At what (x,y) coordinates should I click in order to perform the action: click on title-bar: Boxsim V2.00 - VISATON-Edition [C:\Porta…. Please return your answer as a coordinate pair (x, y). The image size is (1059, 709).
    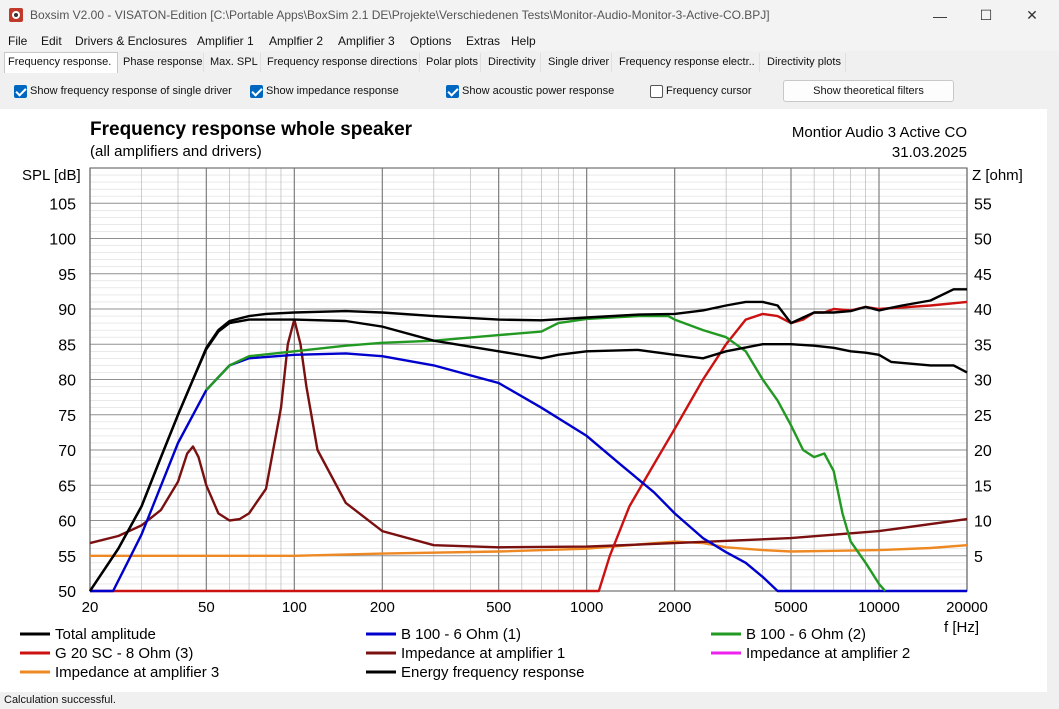
    Looking at the image, I should click on (529, 15).